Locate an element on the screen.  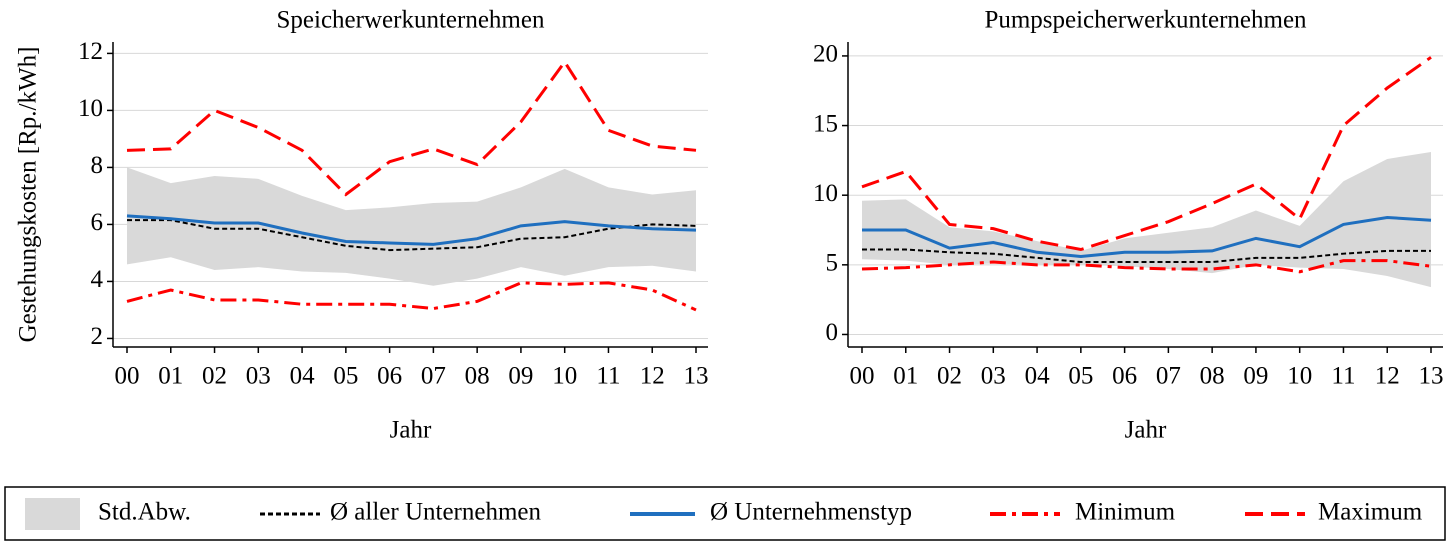
y-tick-label: 4 is located at coordinates (97, 279).